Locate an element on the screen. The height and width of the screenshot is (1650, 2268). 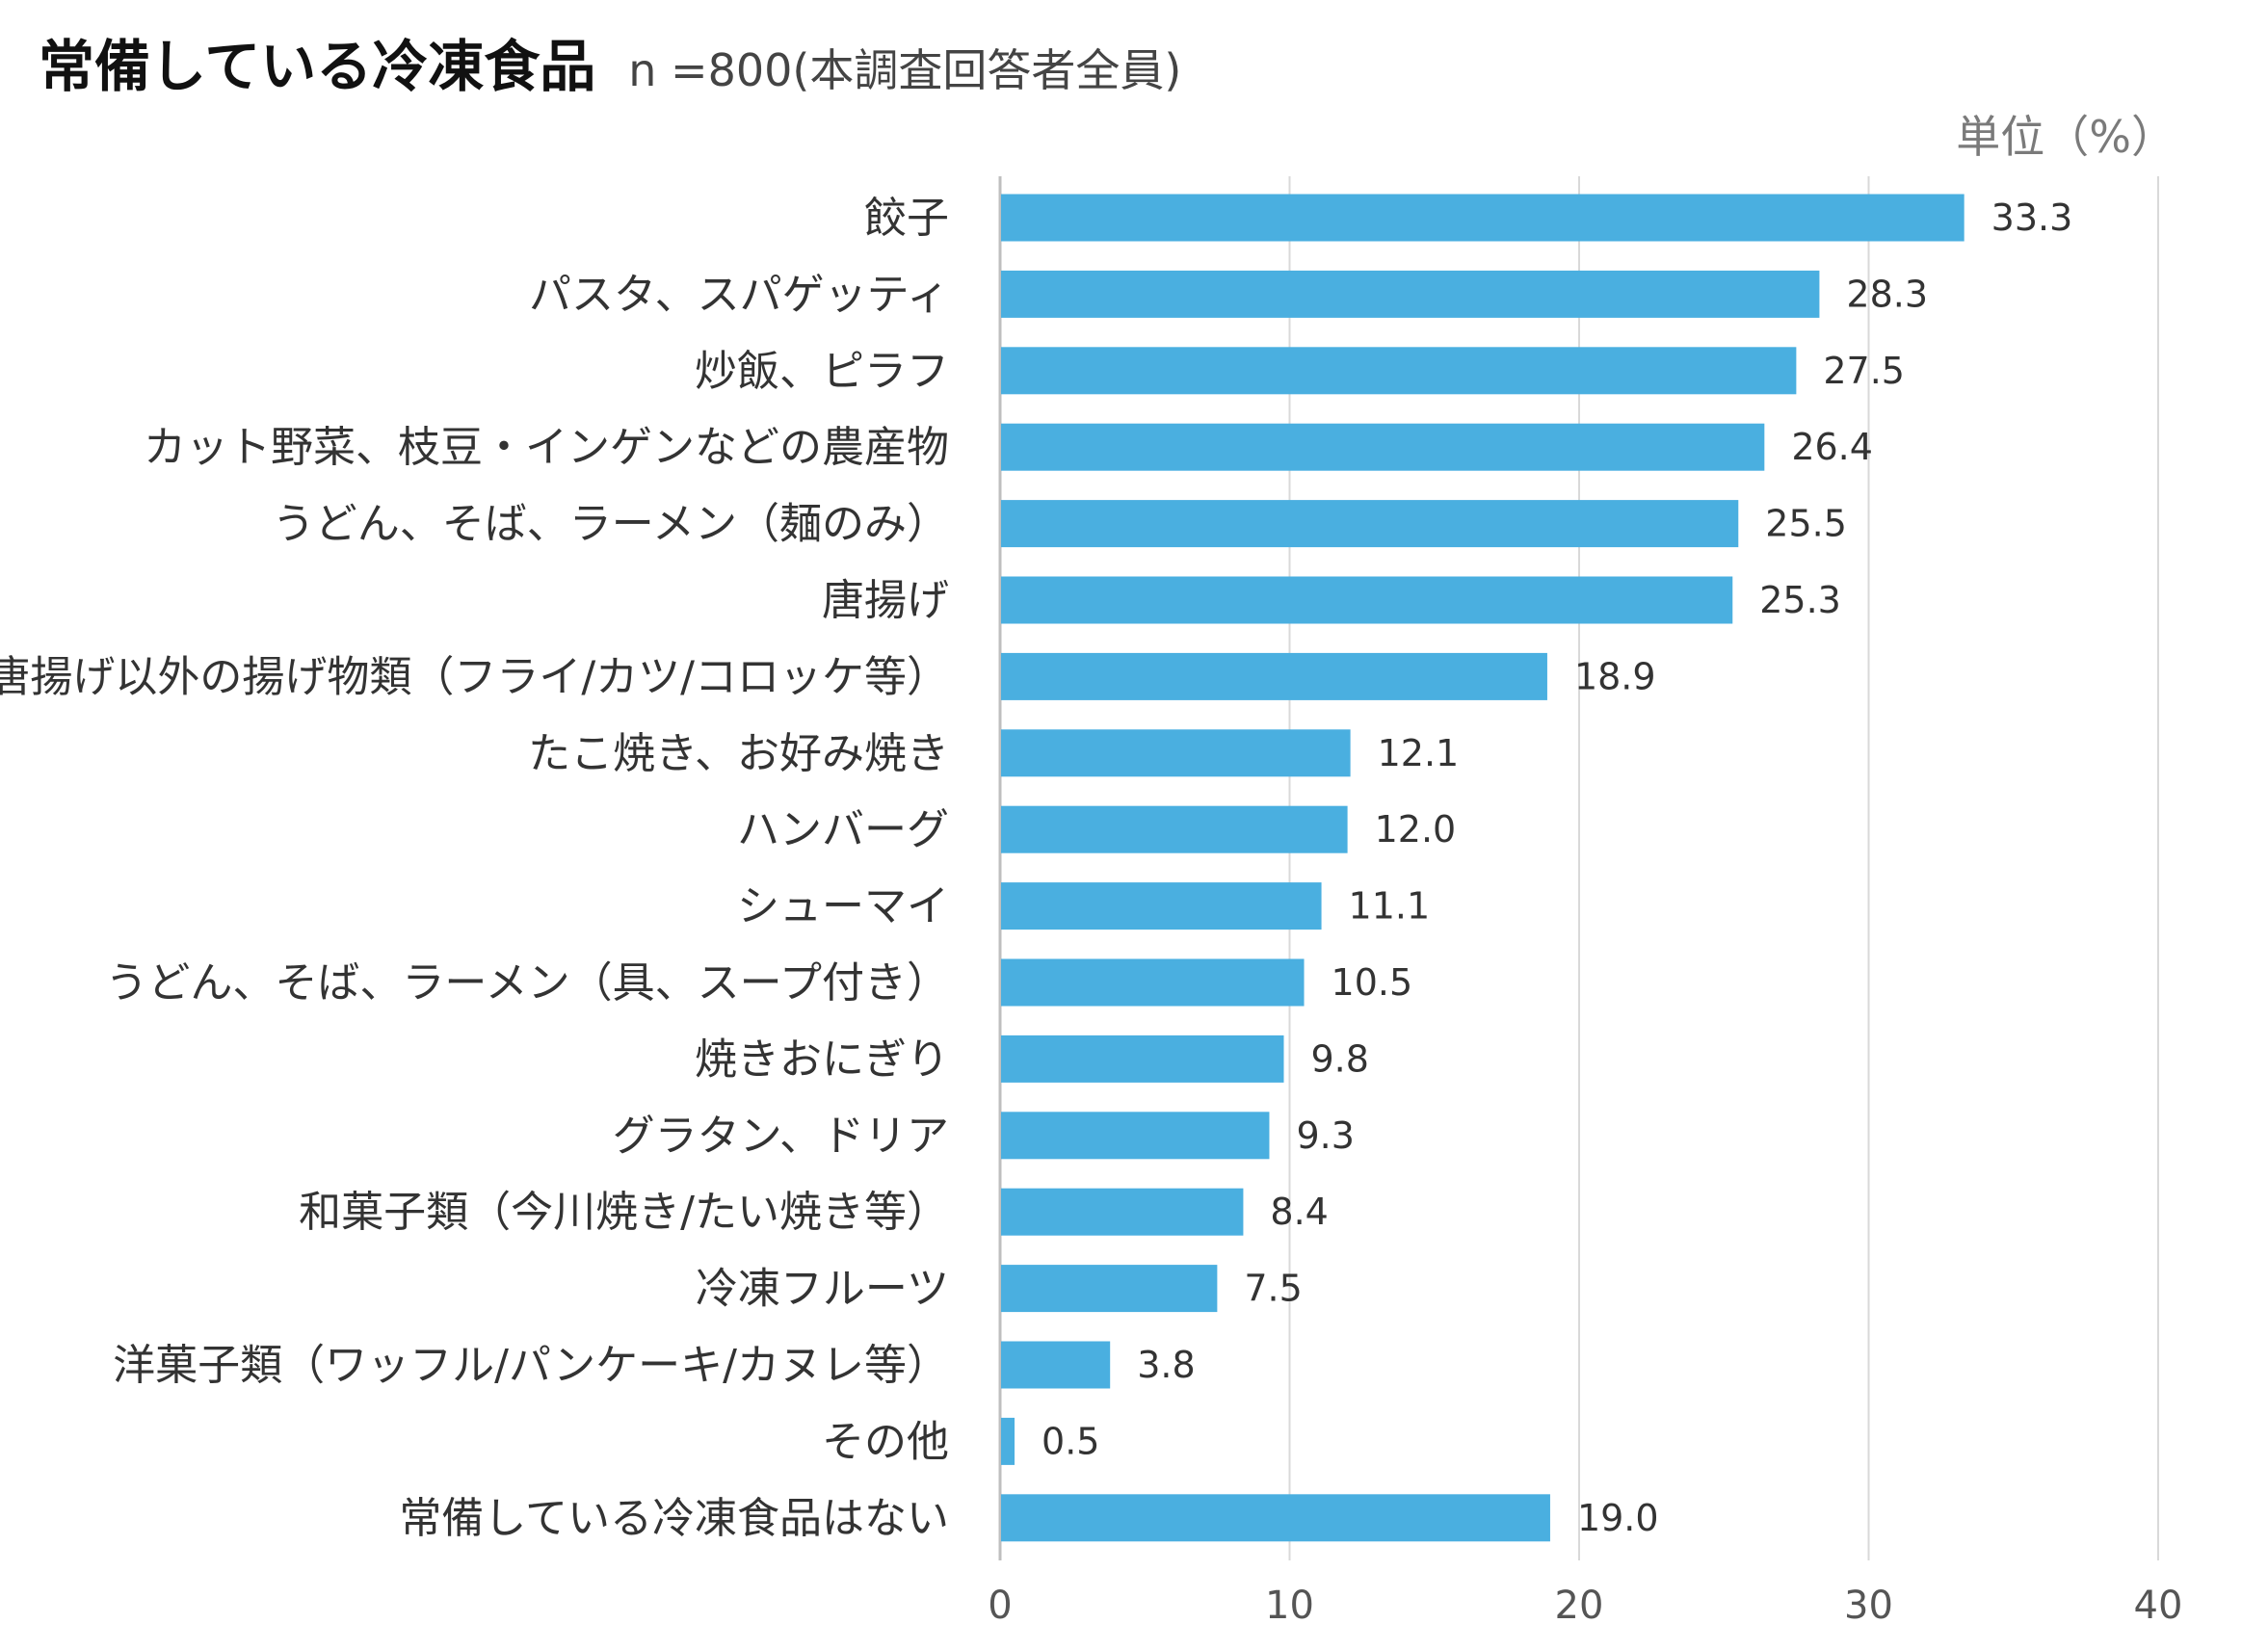
unit-label: 単位（%） is located at coordinates (2066, 137).